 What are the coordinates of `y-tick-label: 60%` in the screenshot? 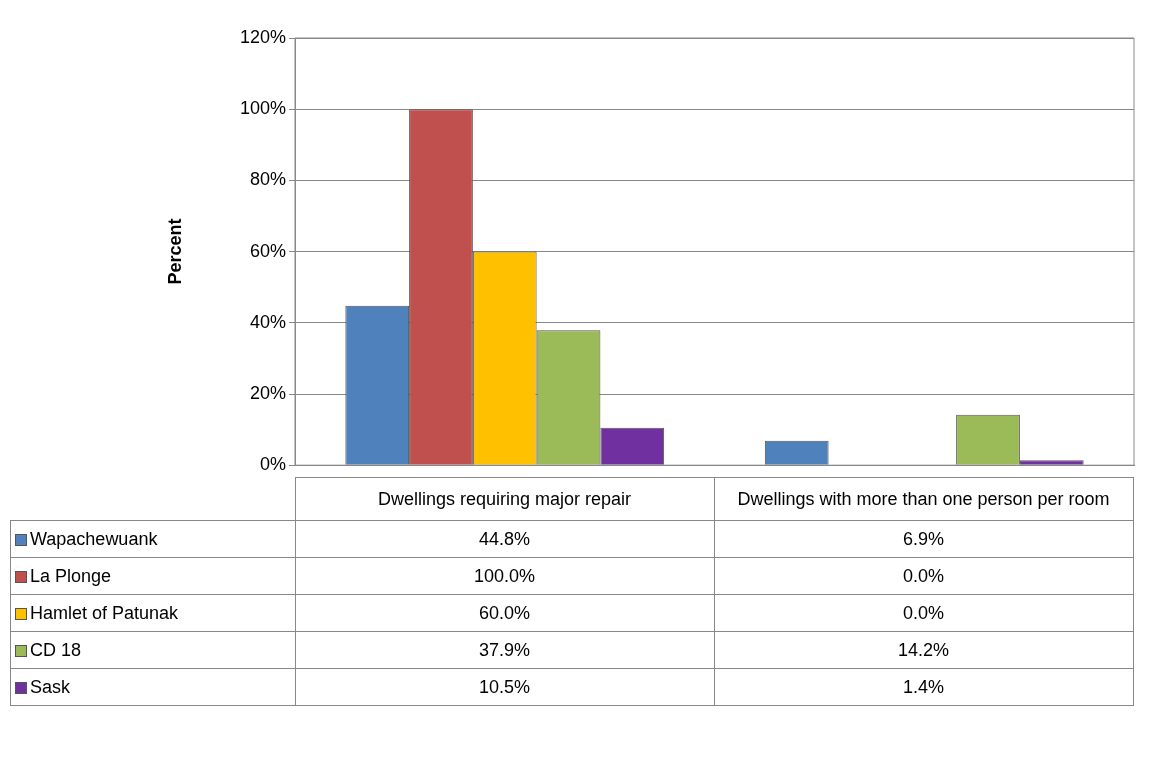 It's located at (267, 250).